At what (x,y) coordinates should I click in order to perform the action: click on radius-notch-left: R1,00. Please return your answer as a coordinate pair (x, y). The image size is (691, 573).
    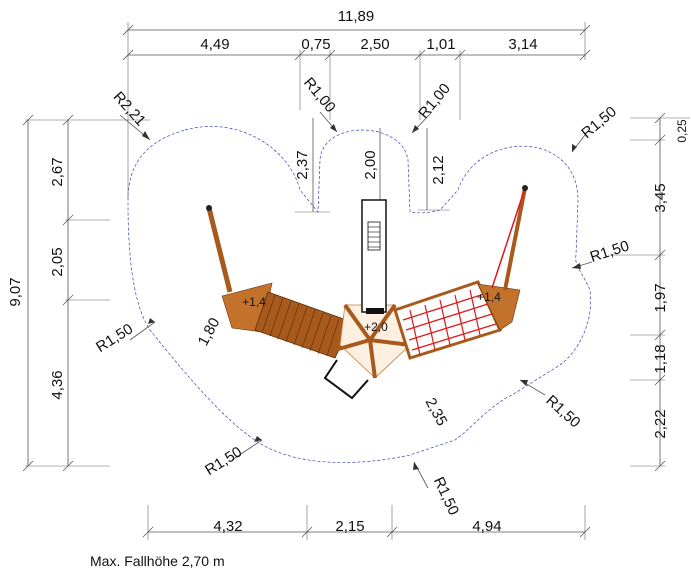
    Looking at the image, I should click on (319, 95).